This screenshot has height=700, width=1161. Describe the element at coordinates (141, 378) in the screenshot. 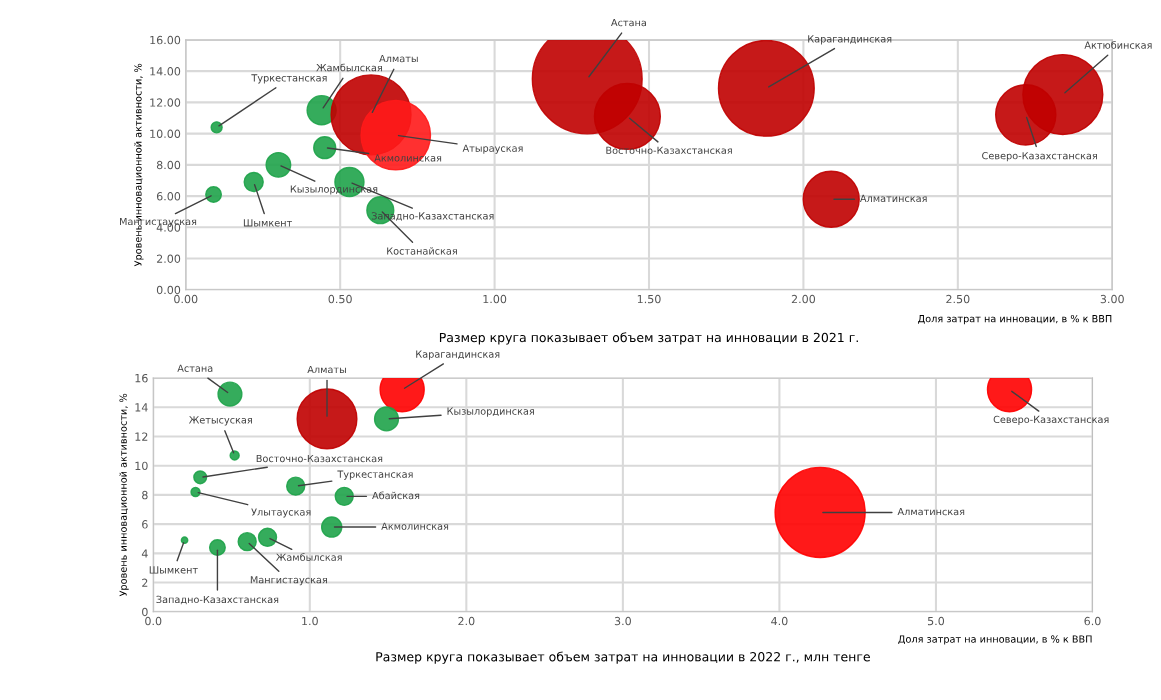

I see `y-tick-label: 16` at that location.